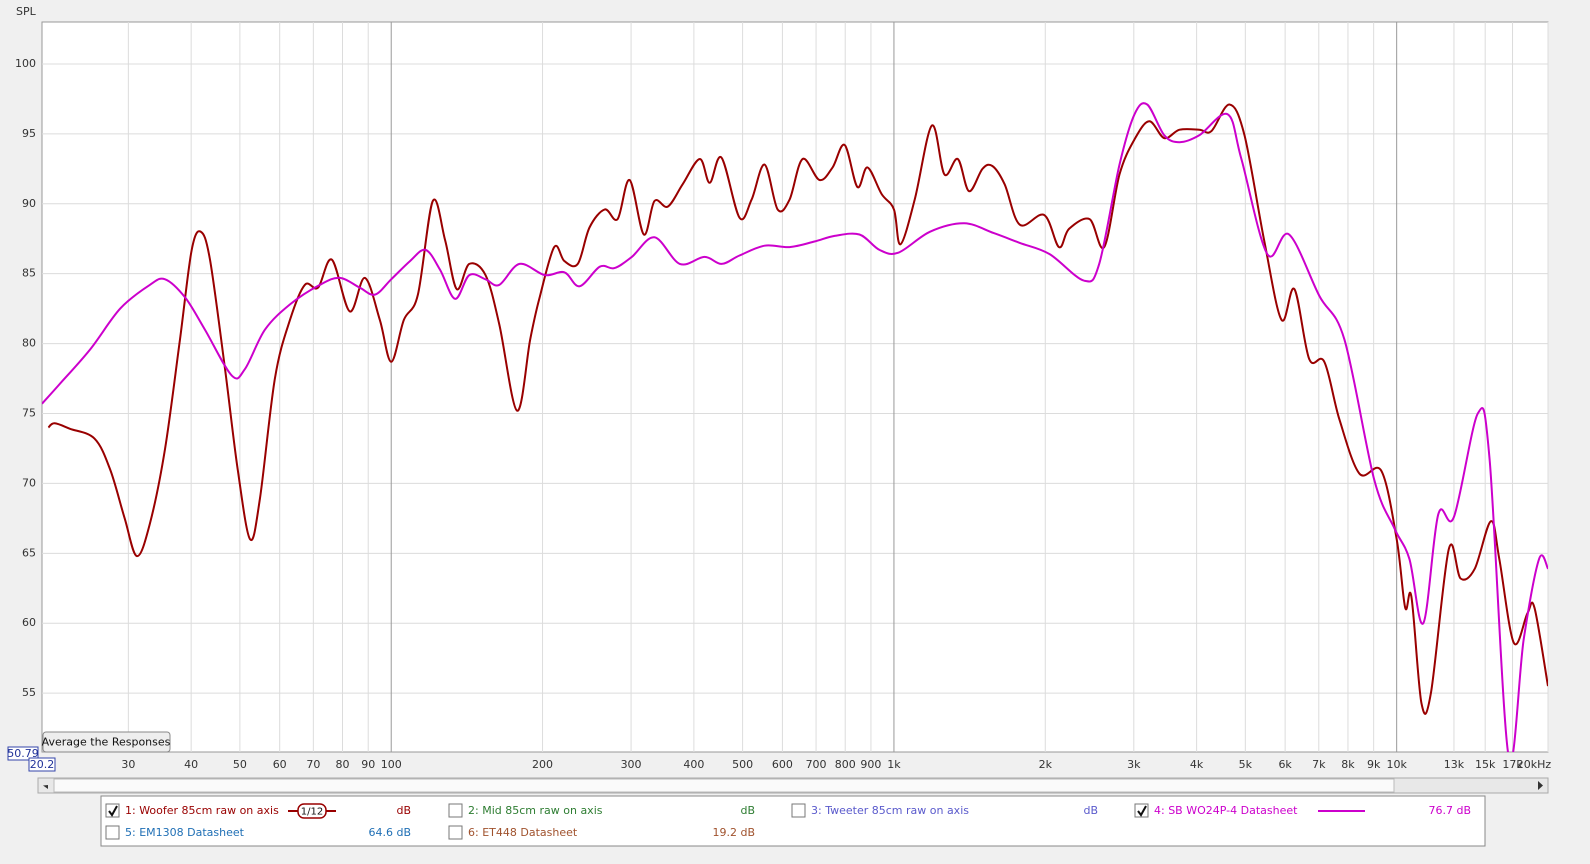 The image size is (1590, 864). I want to click on y-tick-label: 55, so click(29, 692).